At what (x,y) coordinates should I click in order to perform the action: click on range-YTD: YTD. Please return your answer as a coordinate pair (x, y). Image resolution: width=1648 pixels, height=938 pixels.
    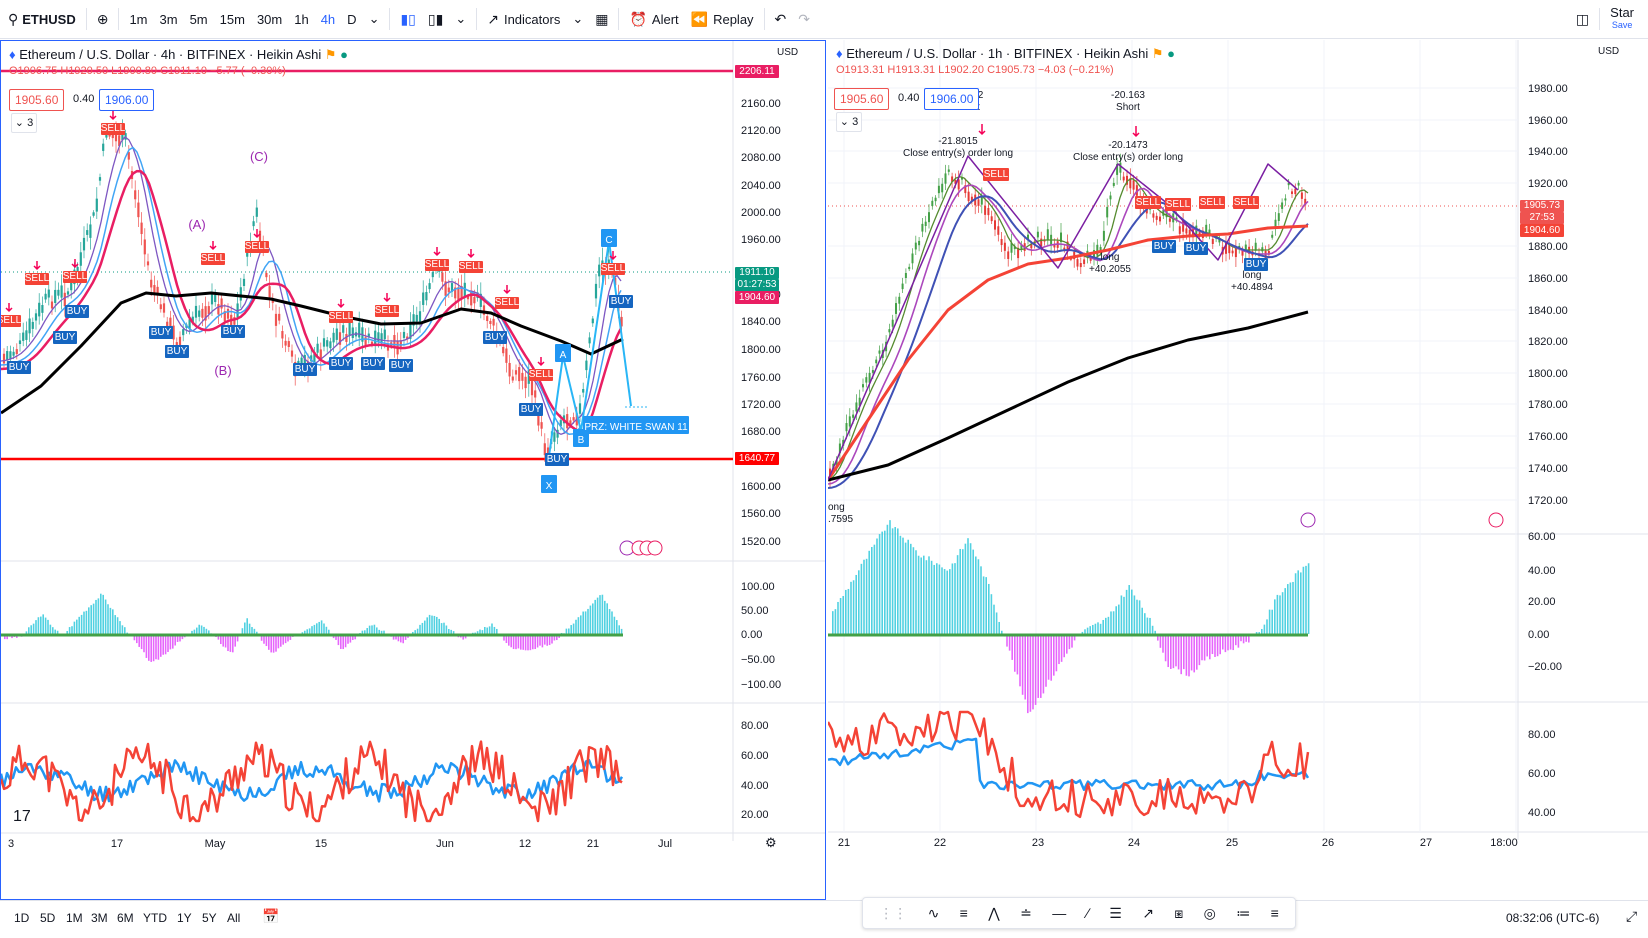
    Looking at the image, I should click on (155, 918).